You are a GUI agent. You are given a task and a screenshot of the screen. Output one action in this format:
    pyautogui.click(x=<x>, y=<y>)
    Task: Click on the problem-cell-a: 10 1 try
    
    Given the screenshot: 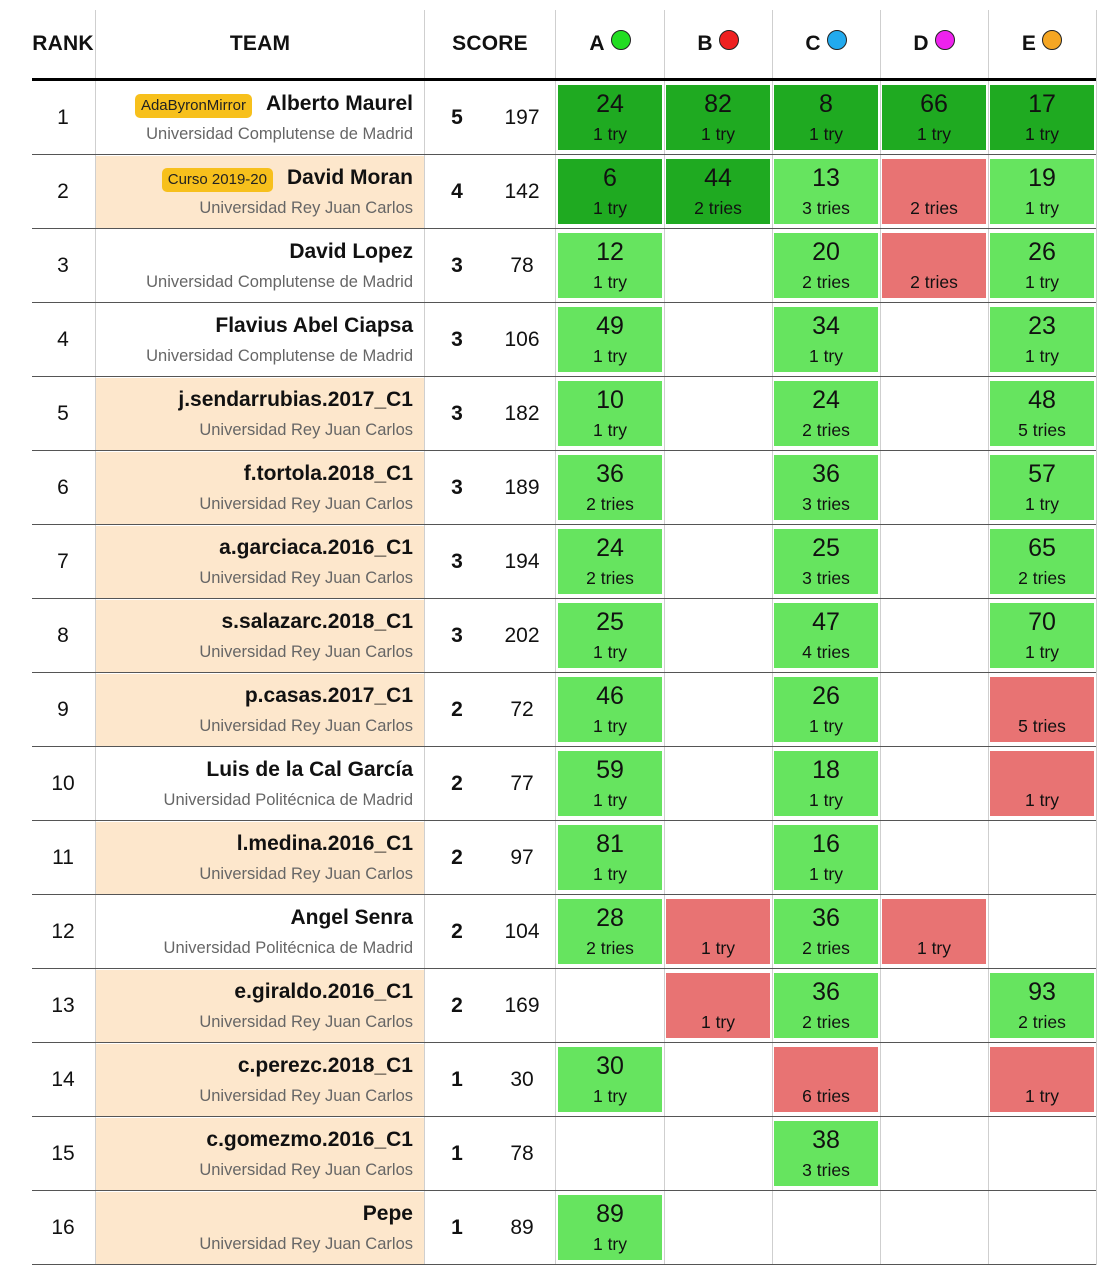 What is the action you would take?
    pyautogui.click(x=610, y=413)
    